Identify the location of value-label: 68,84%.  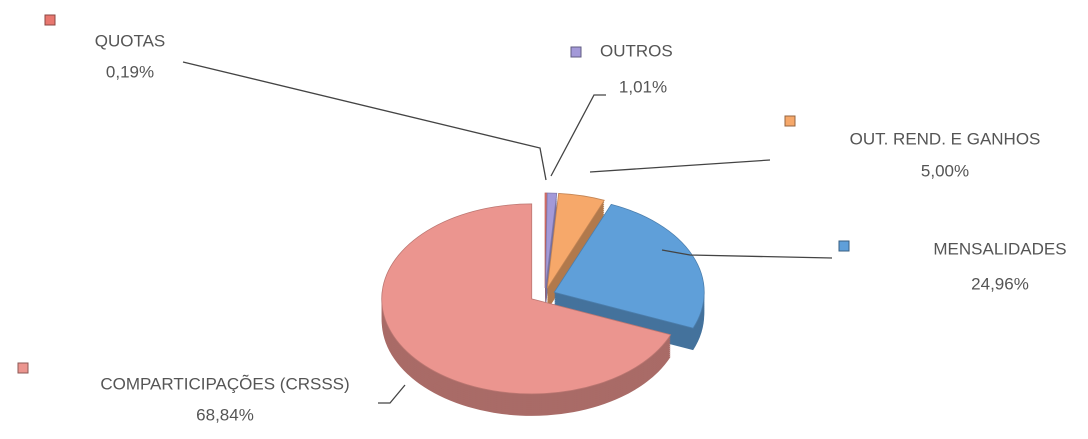
(225, 414).